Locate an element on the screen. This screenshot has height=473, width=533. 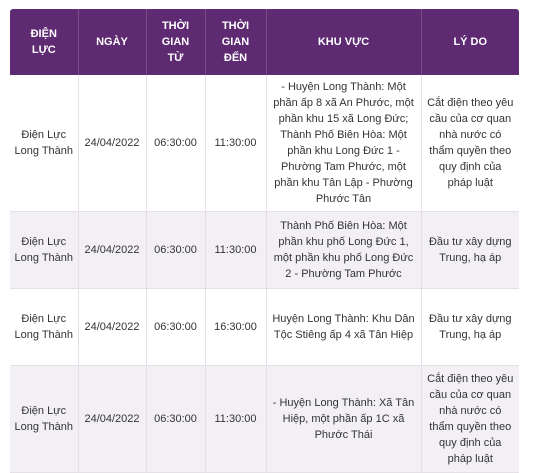
column-header-thoi-gian-tu: THỜI GIAN TỪ is located at coordinates (175, 42).